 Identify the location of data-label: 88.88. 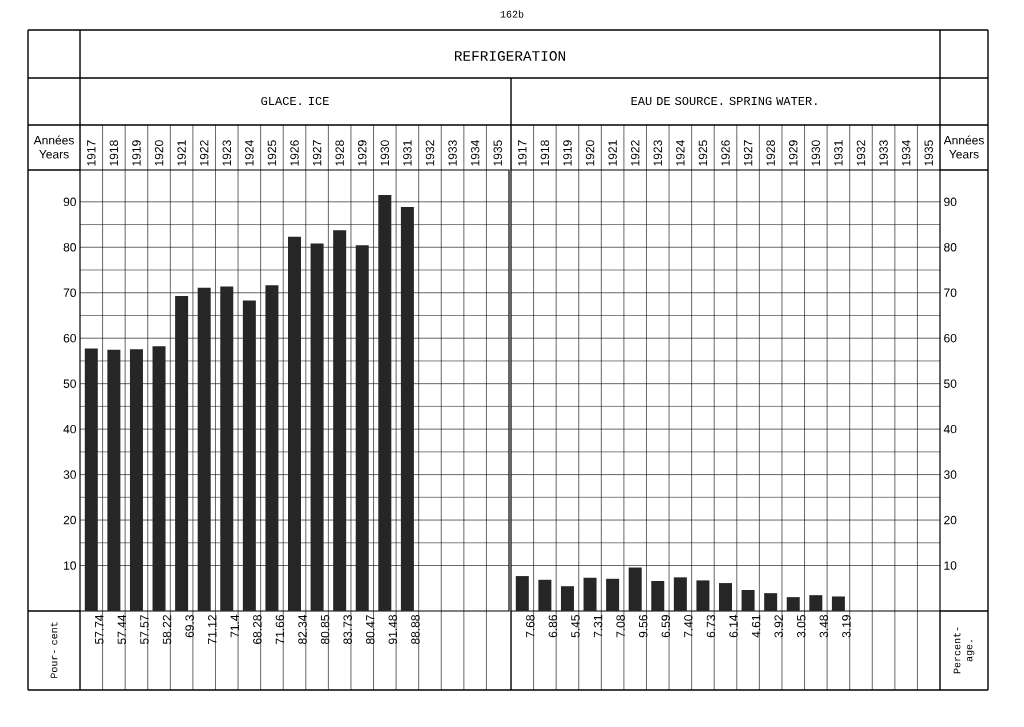
(415, 630).